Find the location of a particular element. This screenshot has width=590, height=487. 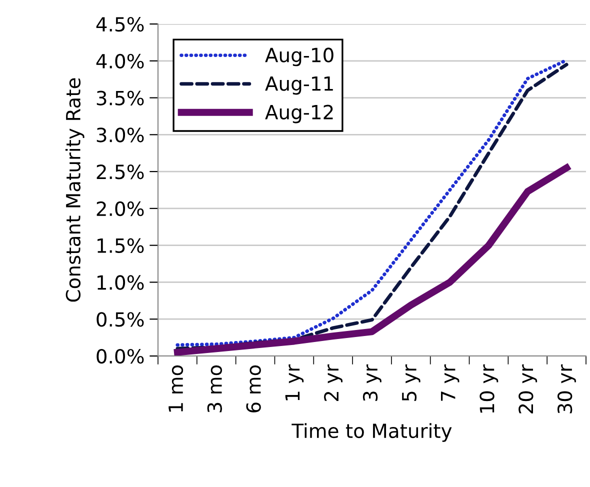

y-tick-label: 4.5% is located at coordinates (120, 24).